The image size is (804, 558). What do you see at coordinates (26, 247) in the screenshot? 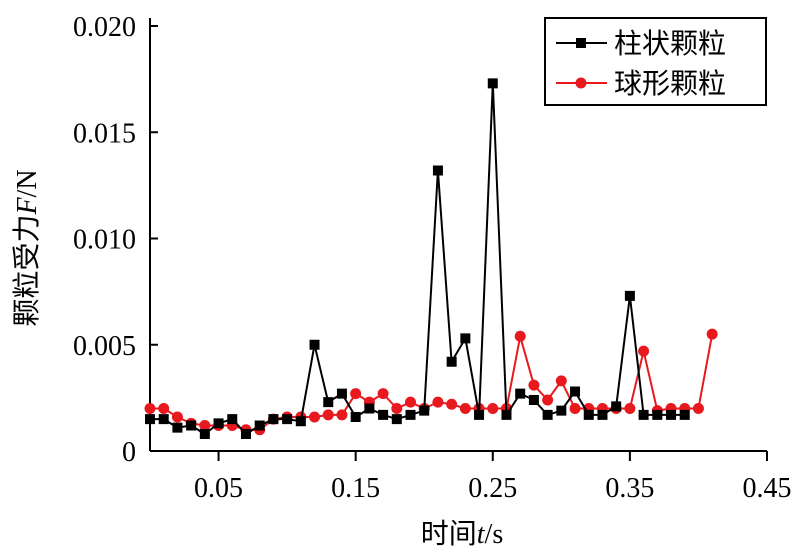
I see `y-axis-title: 颗粒受力F/N` at bounding box center [26, 247].